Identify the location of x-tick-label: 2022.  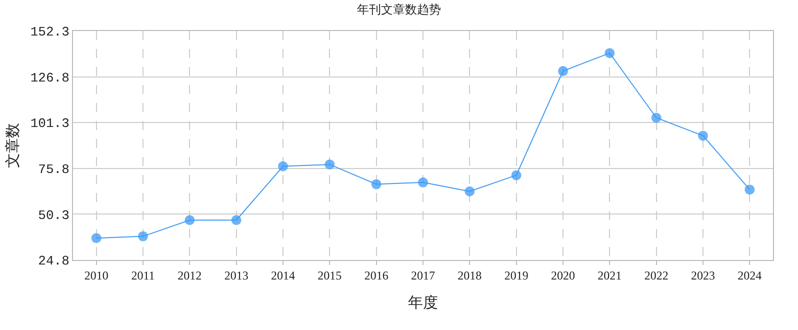
(656, 275).